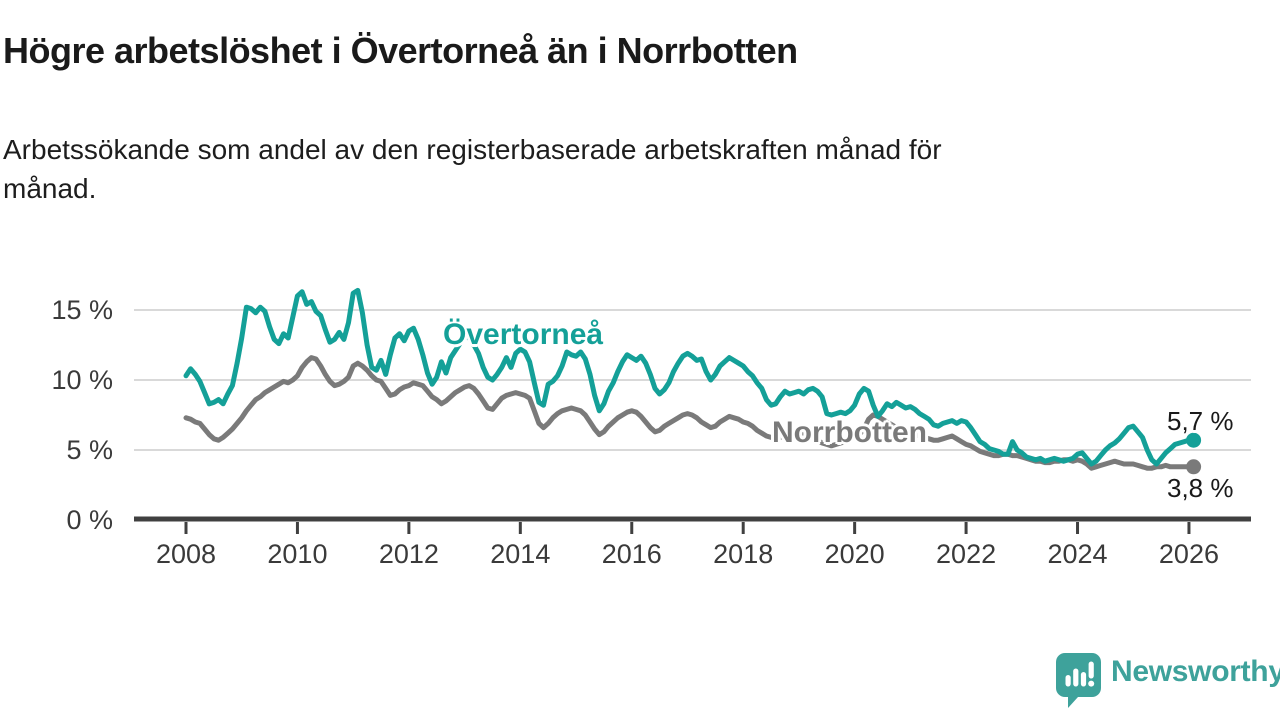  Describe the element at coordinates (89, 520) in the screenshot. I see `y-tick-label-0: 0 %` at that location.